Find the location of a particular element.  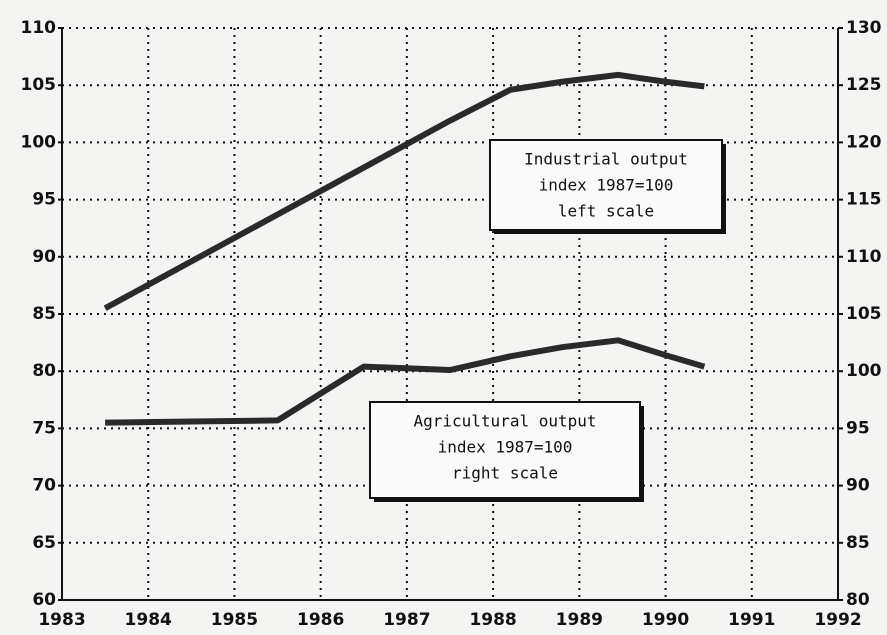

y2-tick-label: 95 is located at coordinates (858, 428).